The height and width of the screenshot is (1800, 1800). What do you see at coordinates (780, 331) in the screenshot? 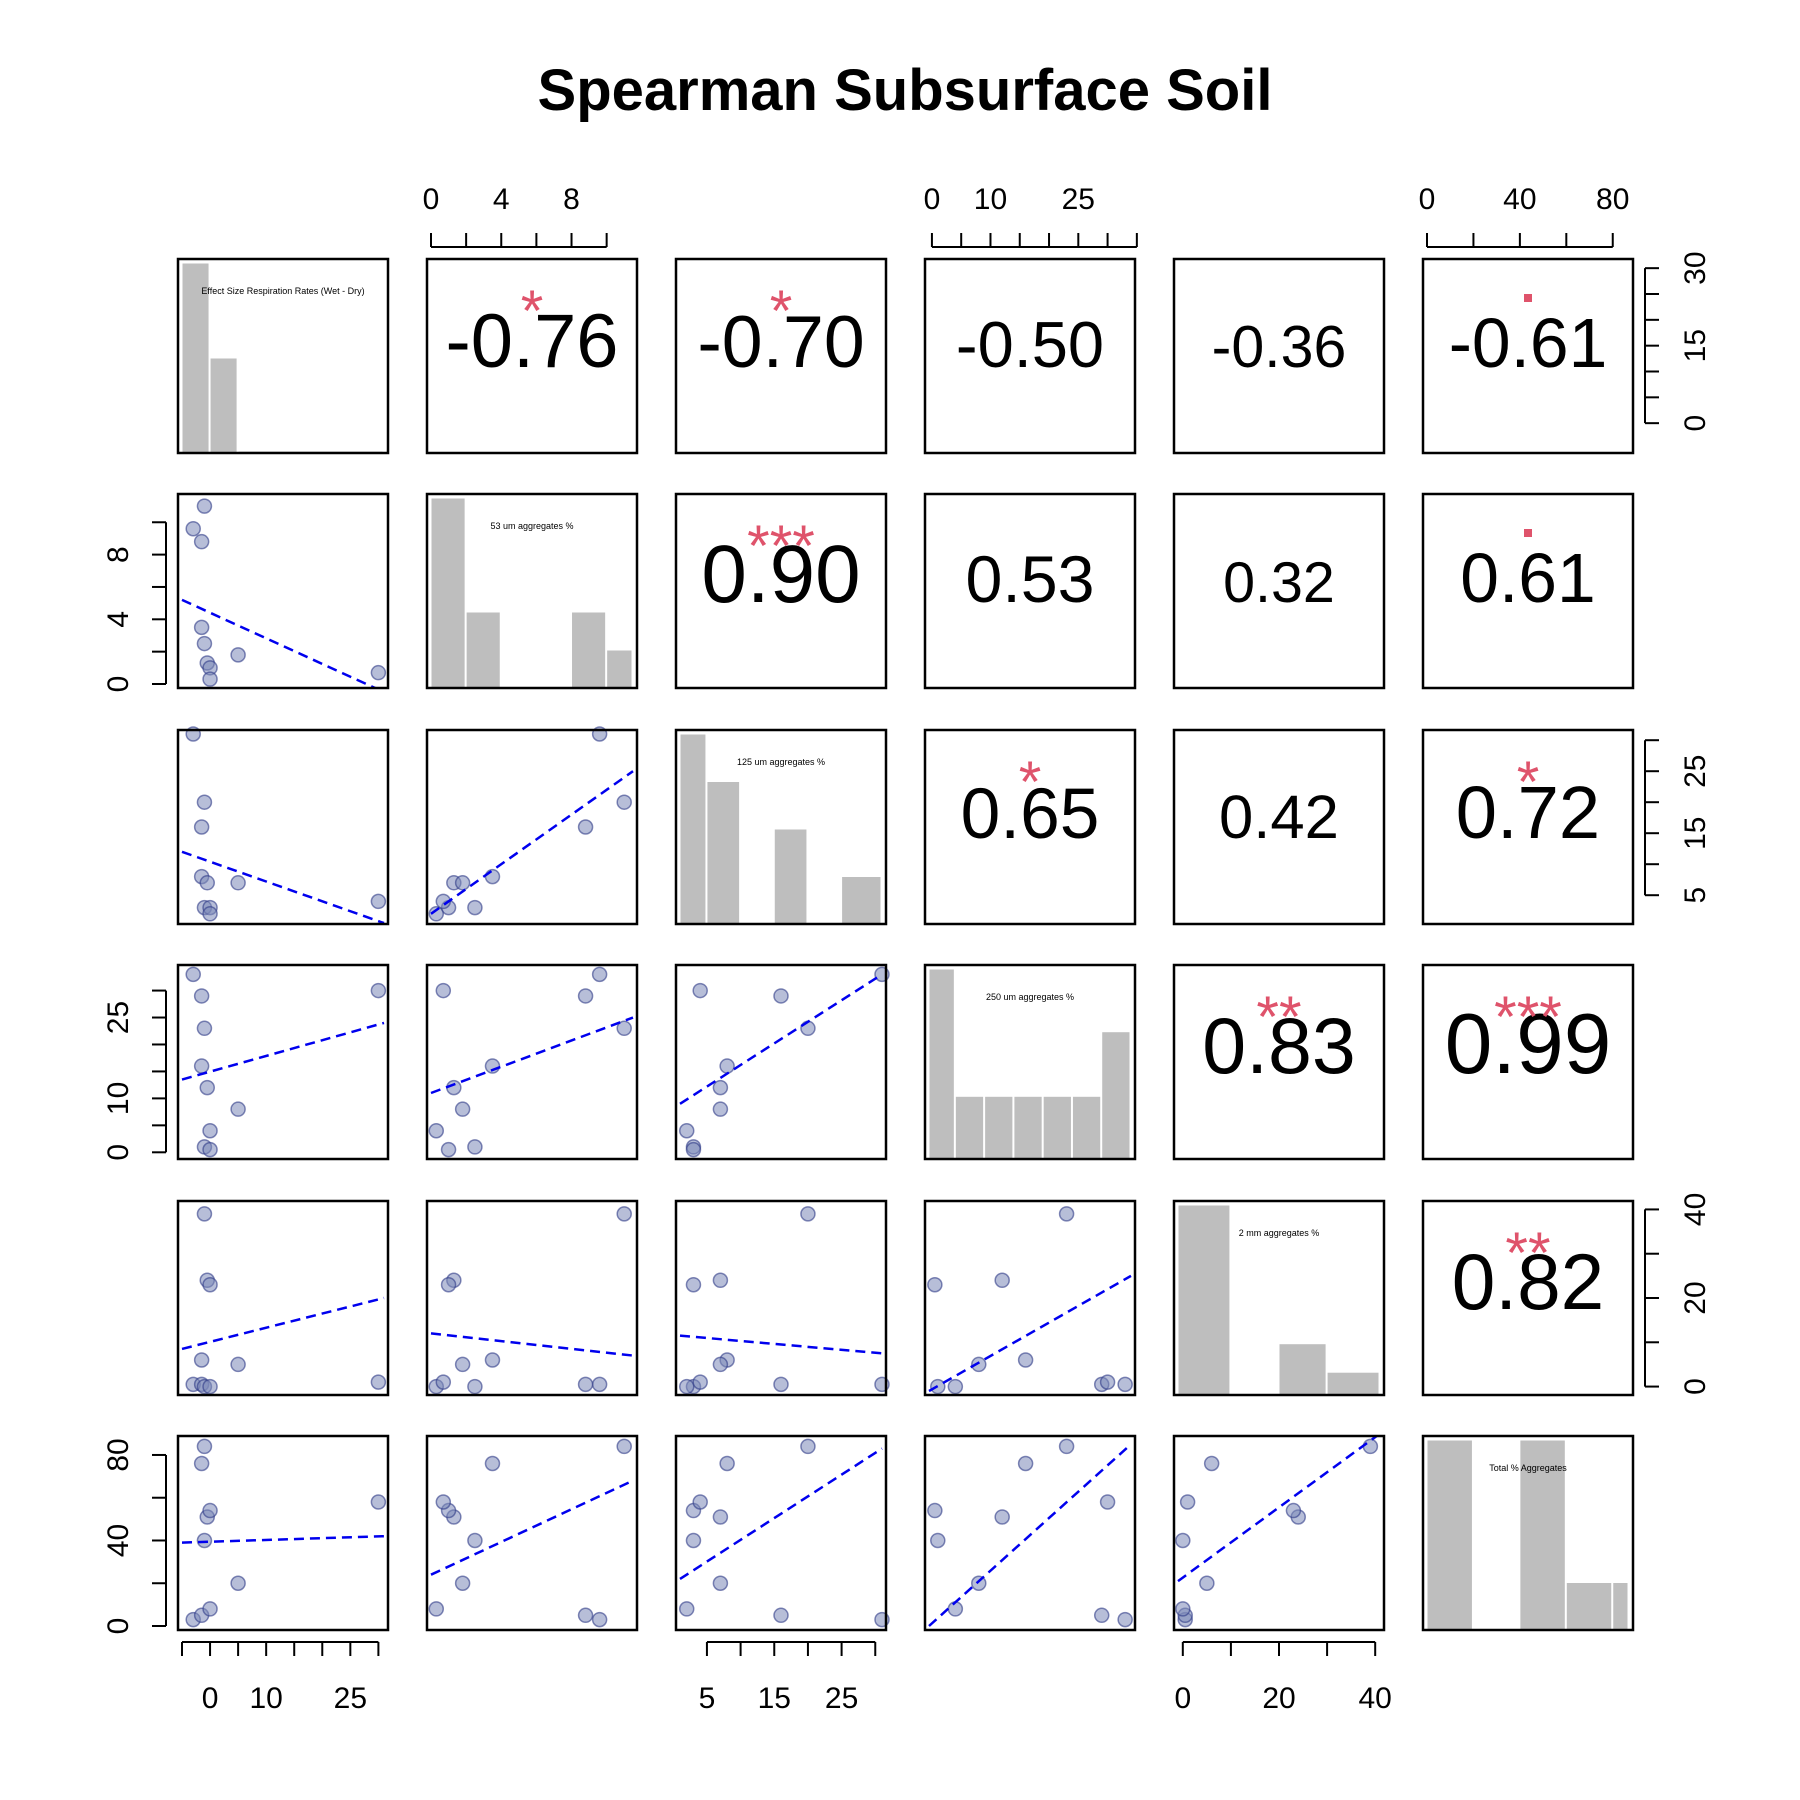
I see `correlation-panel-0-2: -0.70*` at bounding box center [780, 331].